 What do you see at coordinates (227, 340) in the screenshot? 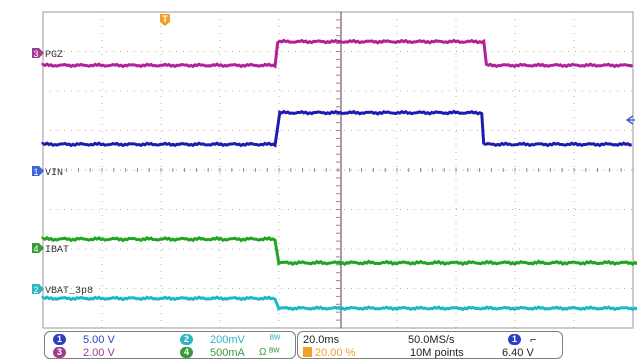
I see `ch2-scale-value: 200mV` at bounding box center [227, 340].